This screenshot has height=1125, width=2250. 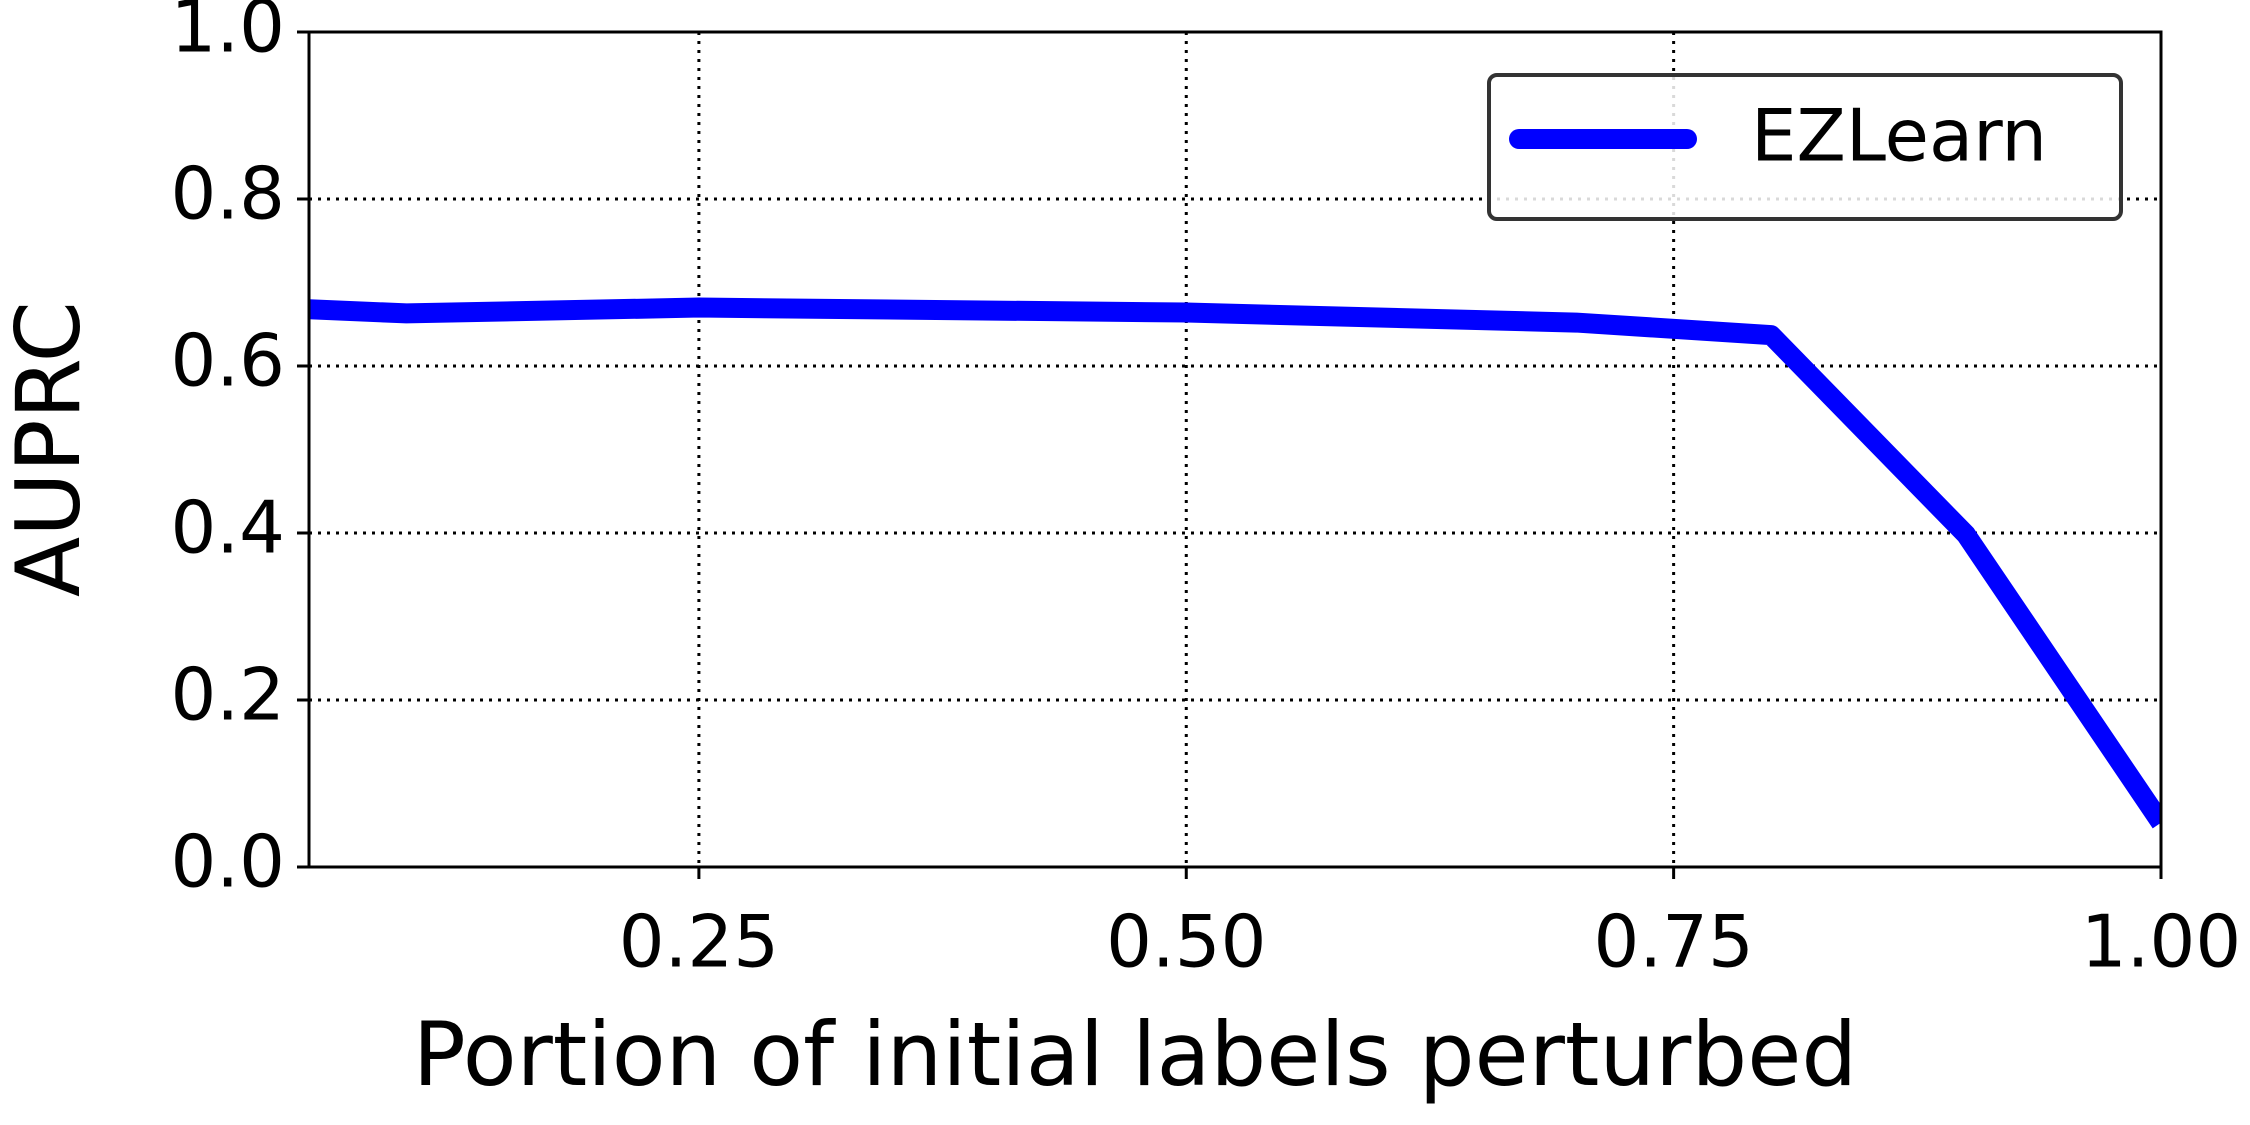 I want to click on y-tick-label: 0.4, so click(x=227, y=528).